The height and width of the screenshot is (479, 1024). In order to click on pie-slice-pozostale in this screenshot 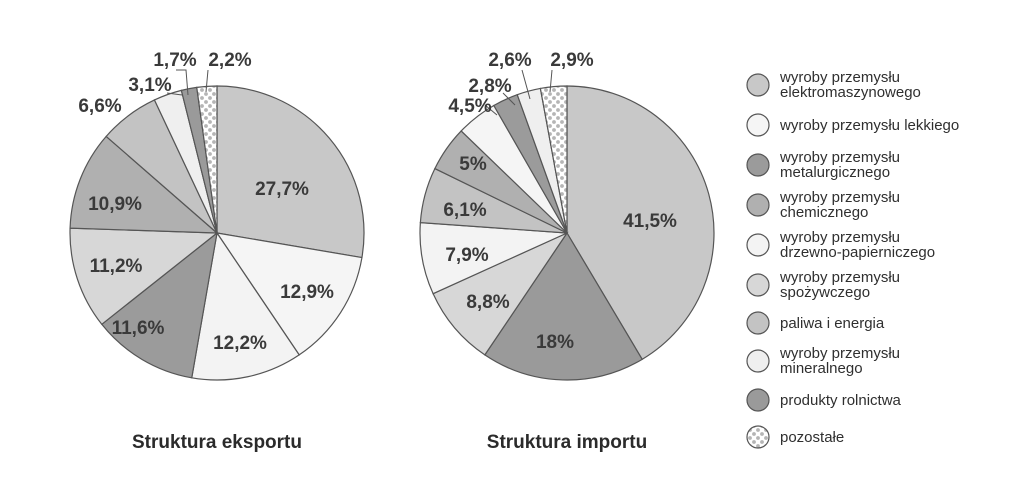, I will do `click(553, 159)`.